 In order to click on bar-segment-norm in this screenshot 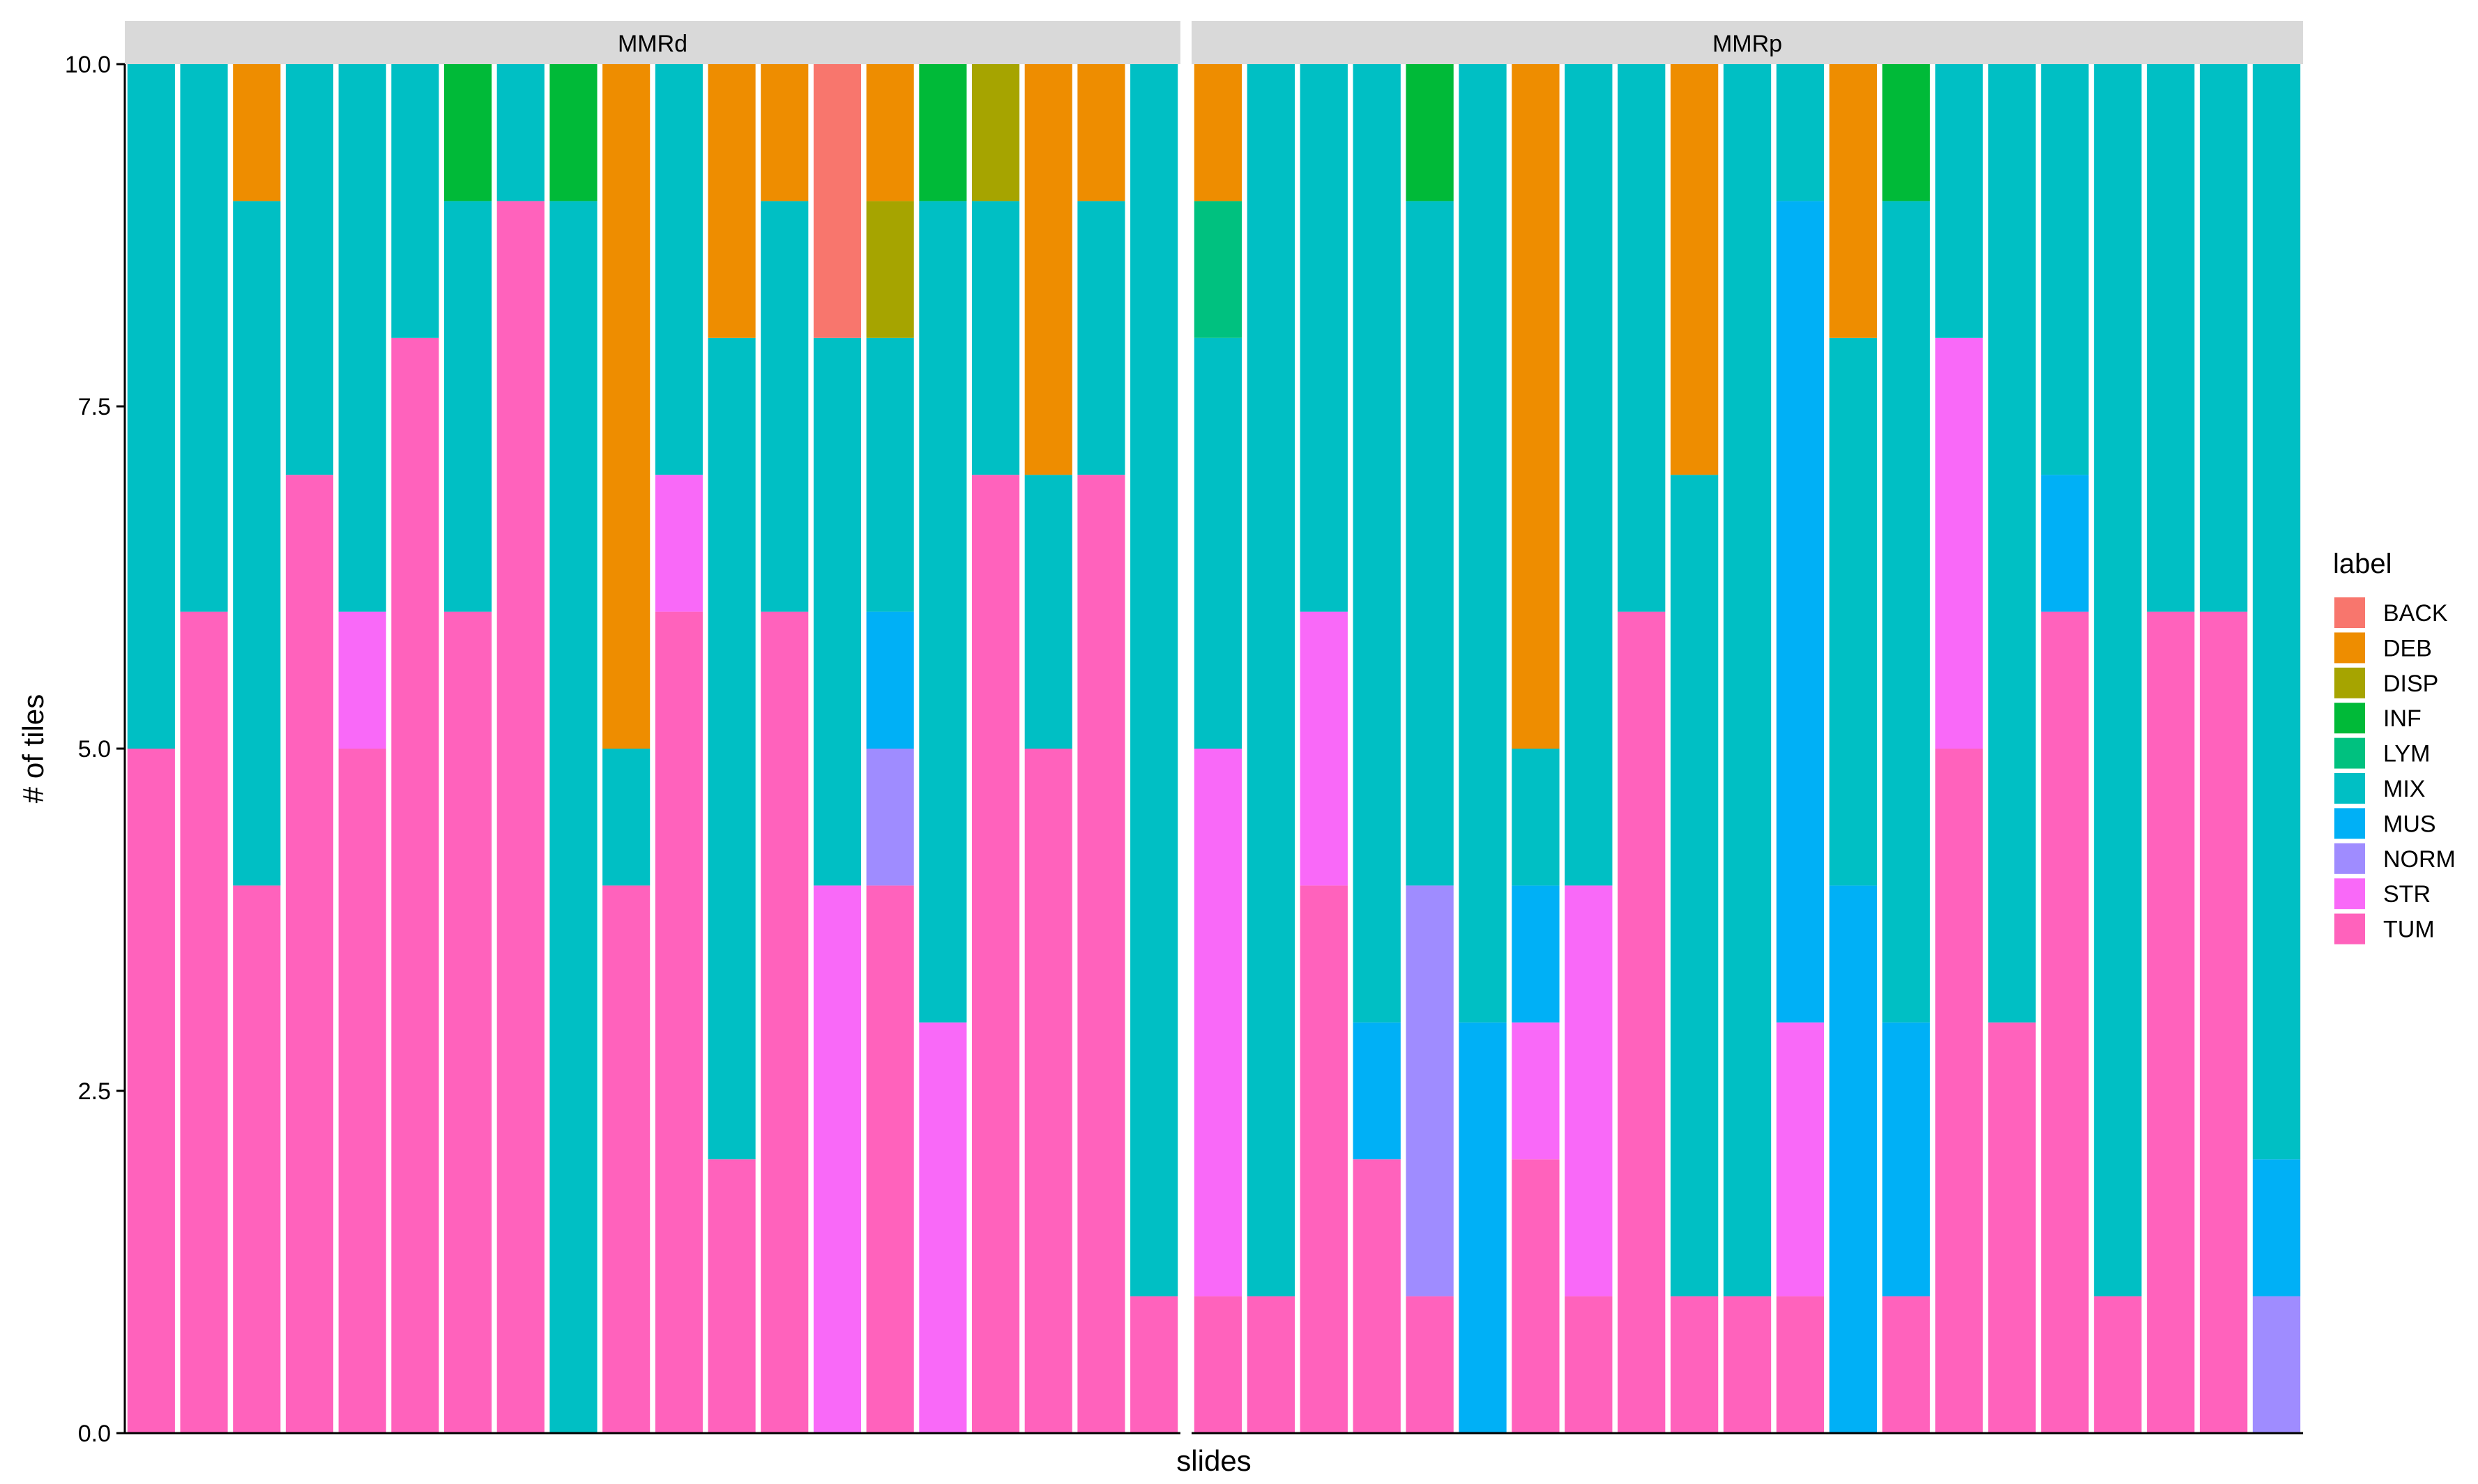, I will do `click(1430, 1090)`.